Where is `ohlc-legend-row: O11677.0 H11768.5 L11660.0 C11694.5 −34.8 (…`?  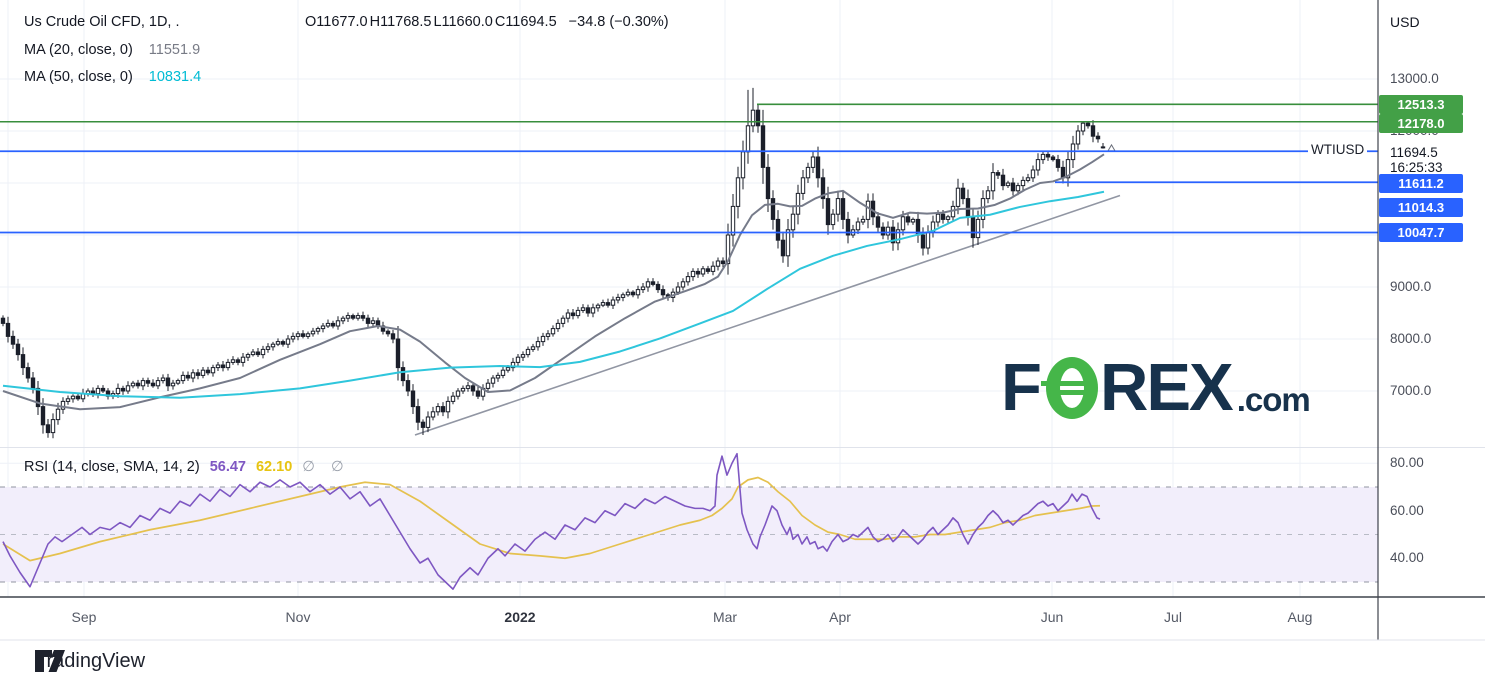
ohlc-legend-row: O11677.0 H11768.5 L11660.0 C11694.5 −34.8 (… is located at coordinates (487, 22).